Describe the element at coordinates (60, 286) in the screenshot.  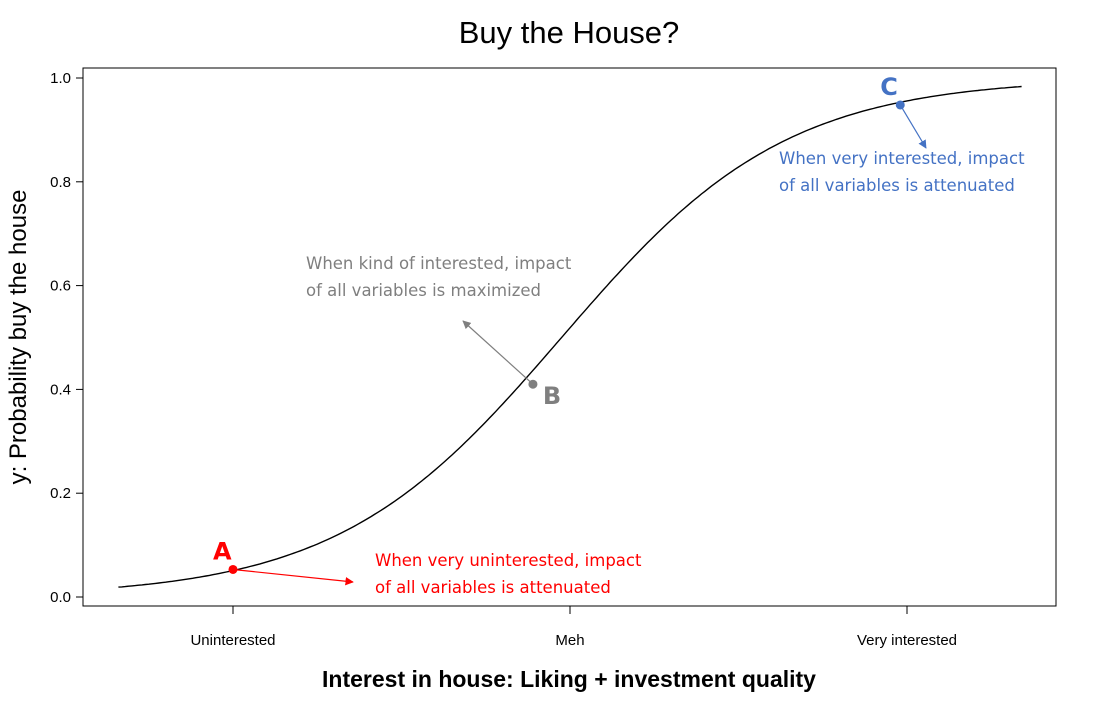
I see `y-tick-label: 0.6` at that location.